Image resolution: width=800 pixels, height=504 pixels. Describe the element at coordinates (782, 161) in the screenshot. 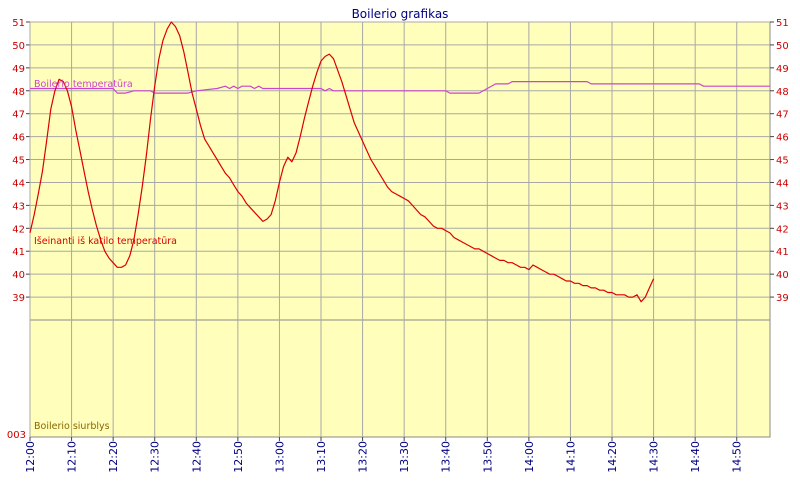

I see `y-tick-label-right: 45` at that location.